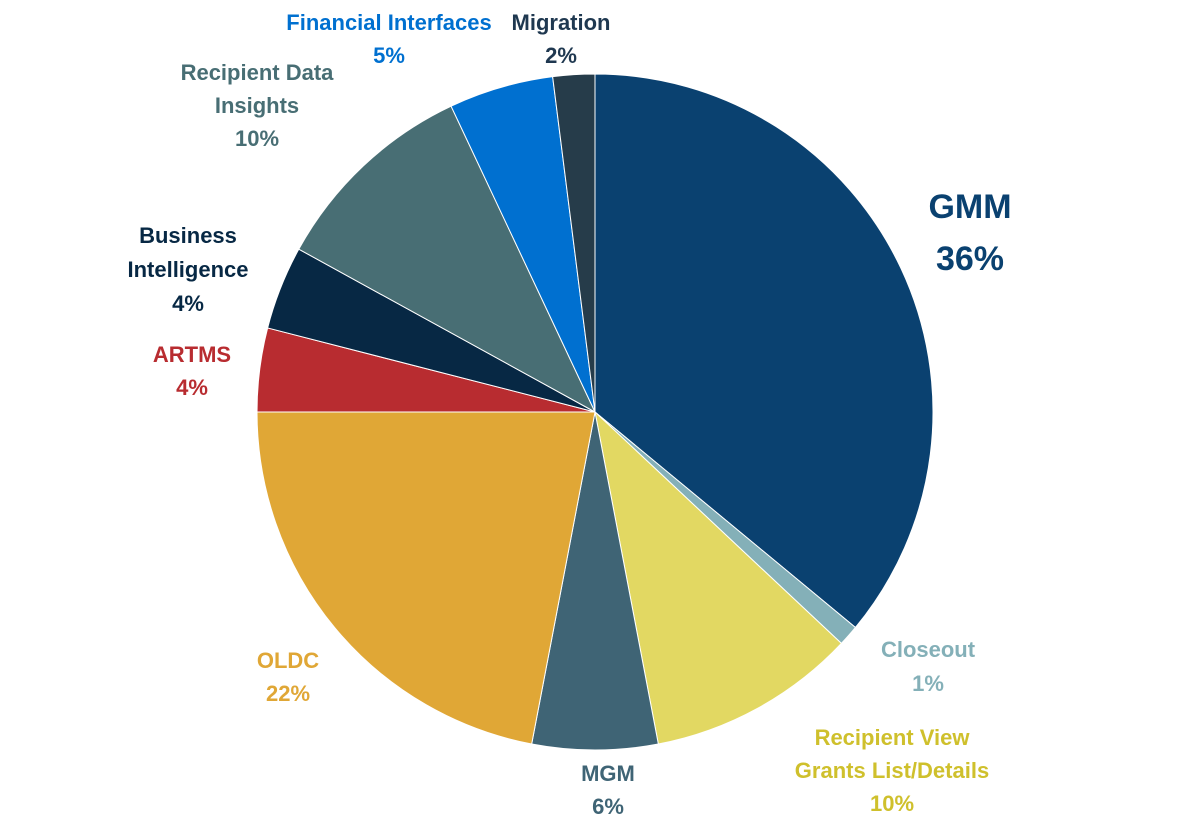 The height and width of the screenshot is (827, 1190). I want to click on data-label-value: 2%, so click(561, 55).